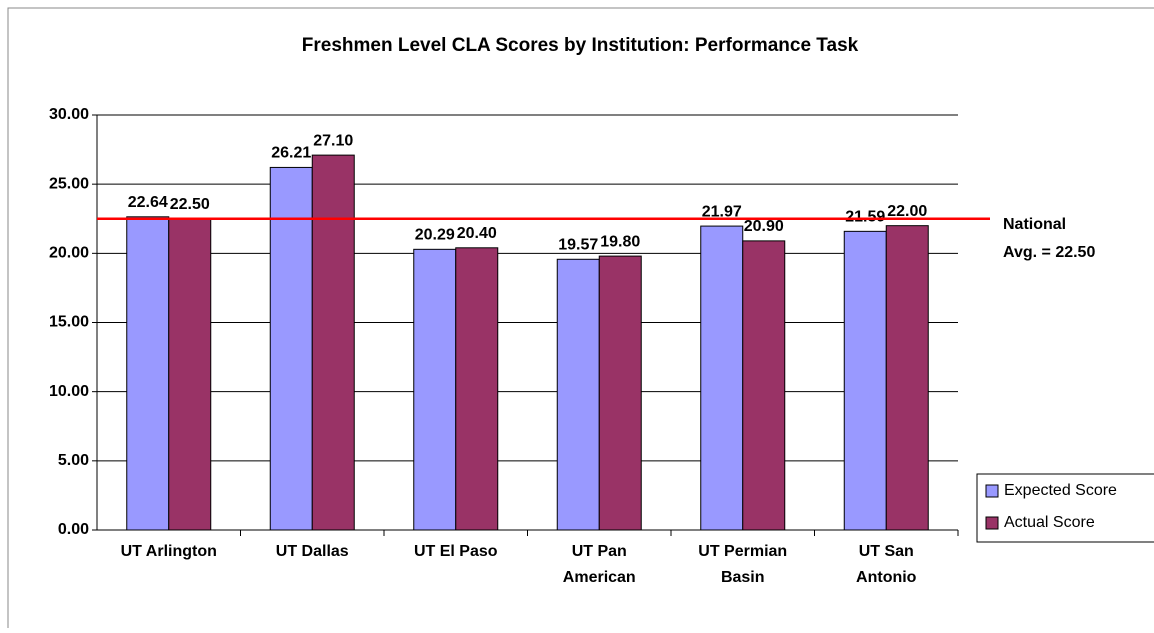 The image size is (1154, 633). Describe the element at coordinates (907, 211) in the screenshot. I see `data-label: 22.00` at that location.